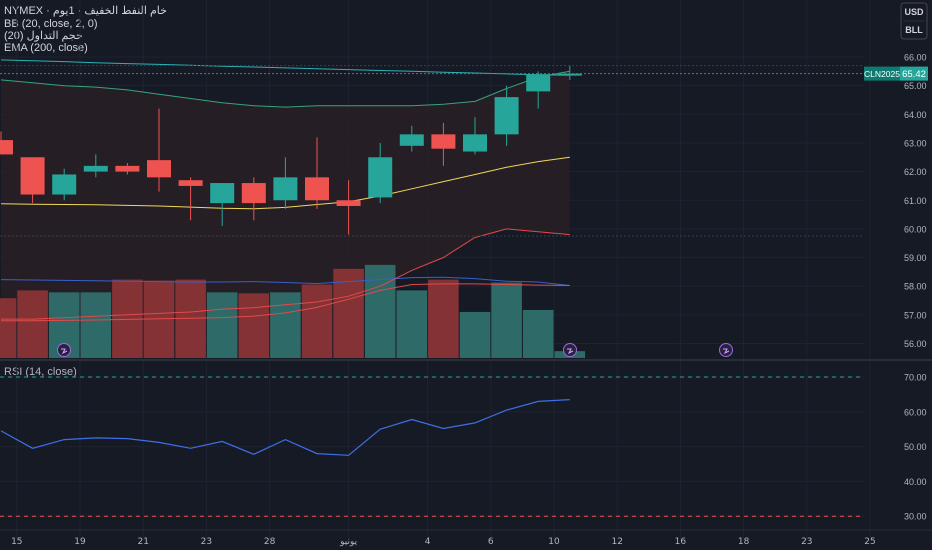  I want to click on price-axis-label: 62.00, so click(915, 172).